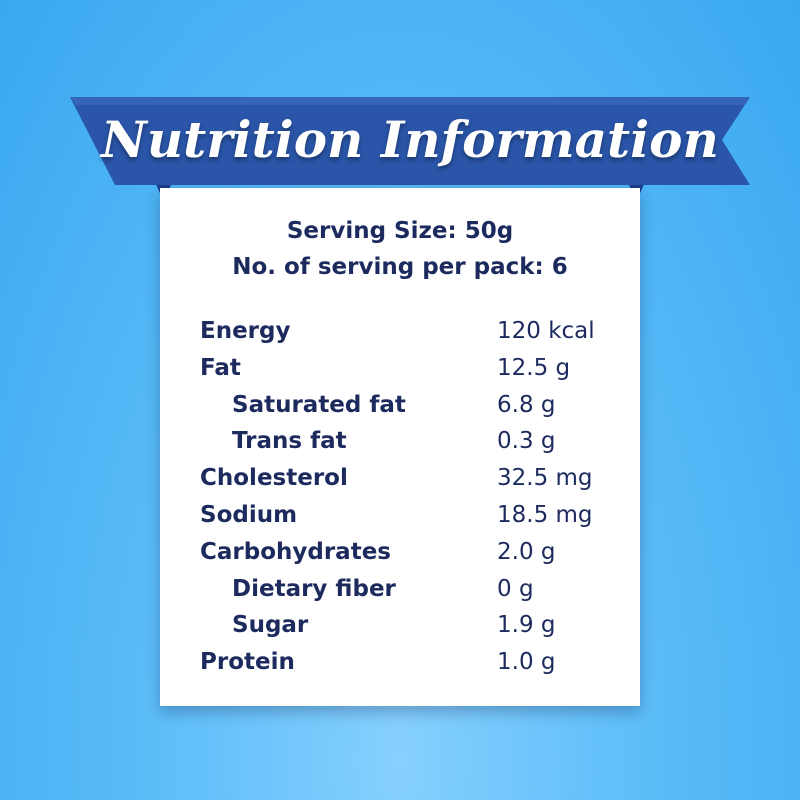  I want to click on nutrient-label: Sodium, so click(249, 515).